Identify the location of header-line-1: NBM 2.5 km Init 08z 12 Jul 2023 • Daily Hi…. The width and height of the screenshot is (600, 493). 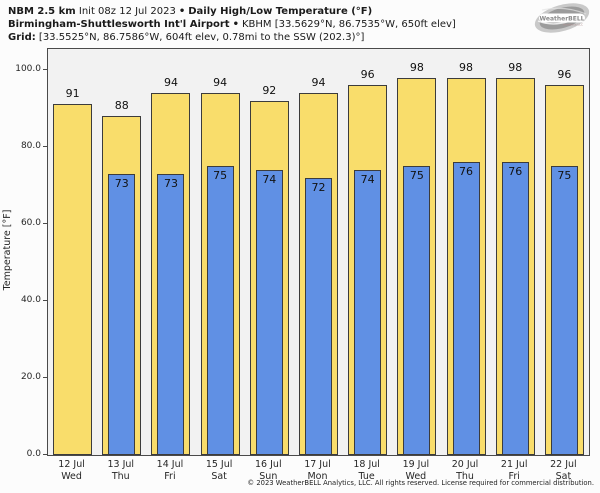
(232, 11).